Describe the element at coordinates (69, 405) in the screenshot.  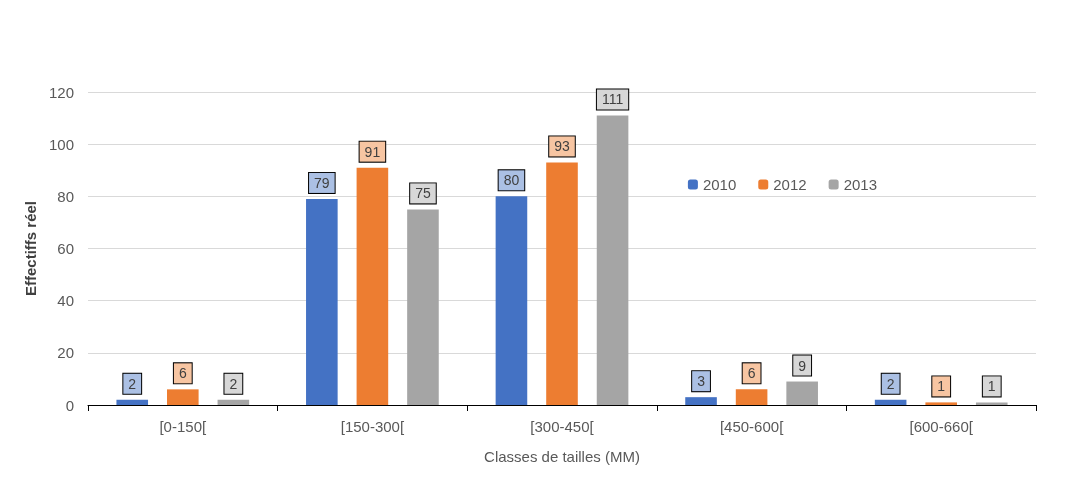
I see `y-tick-label: 0` at that location.